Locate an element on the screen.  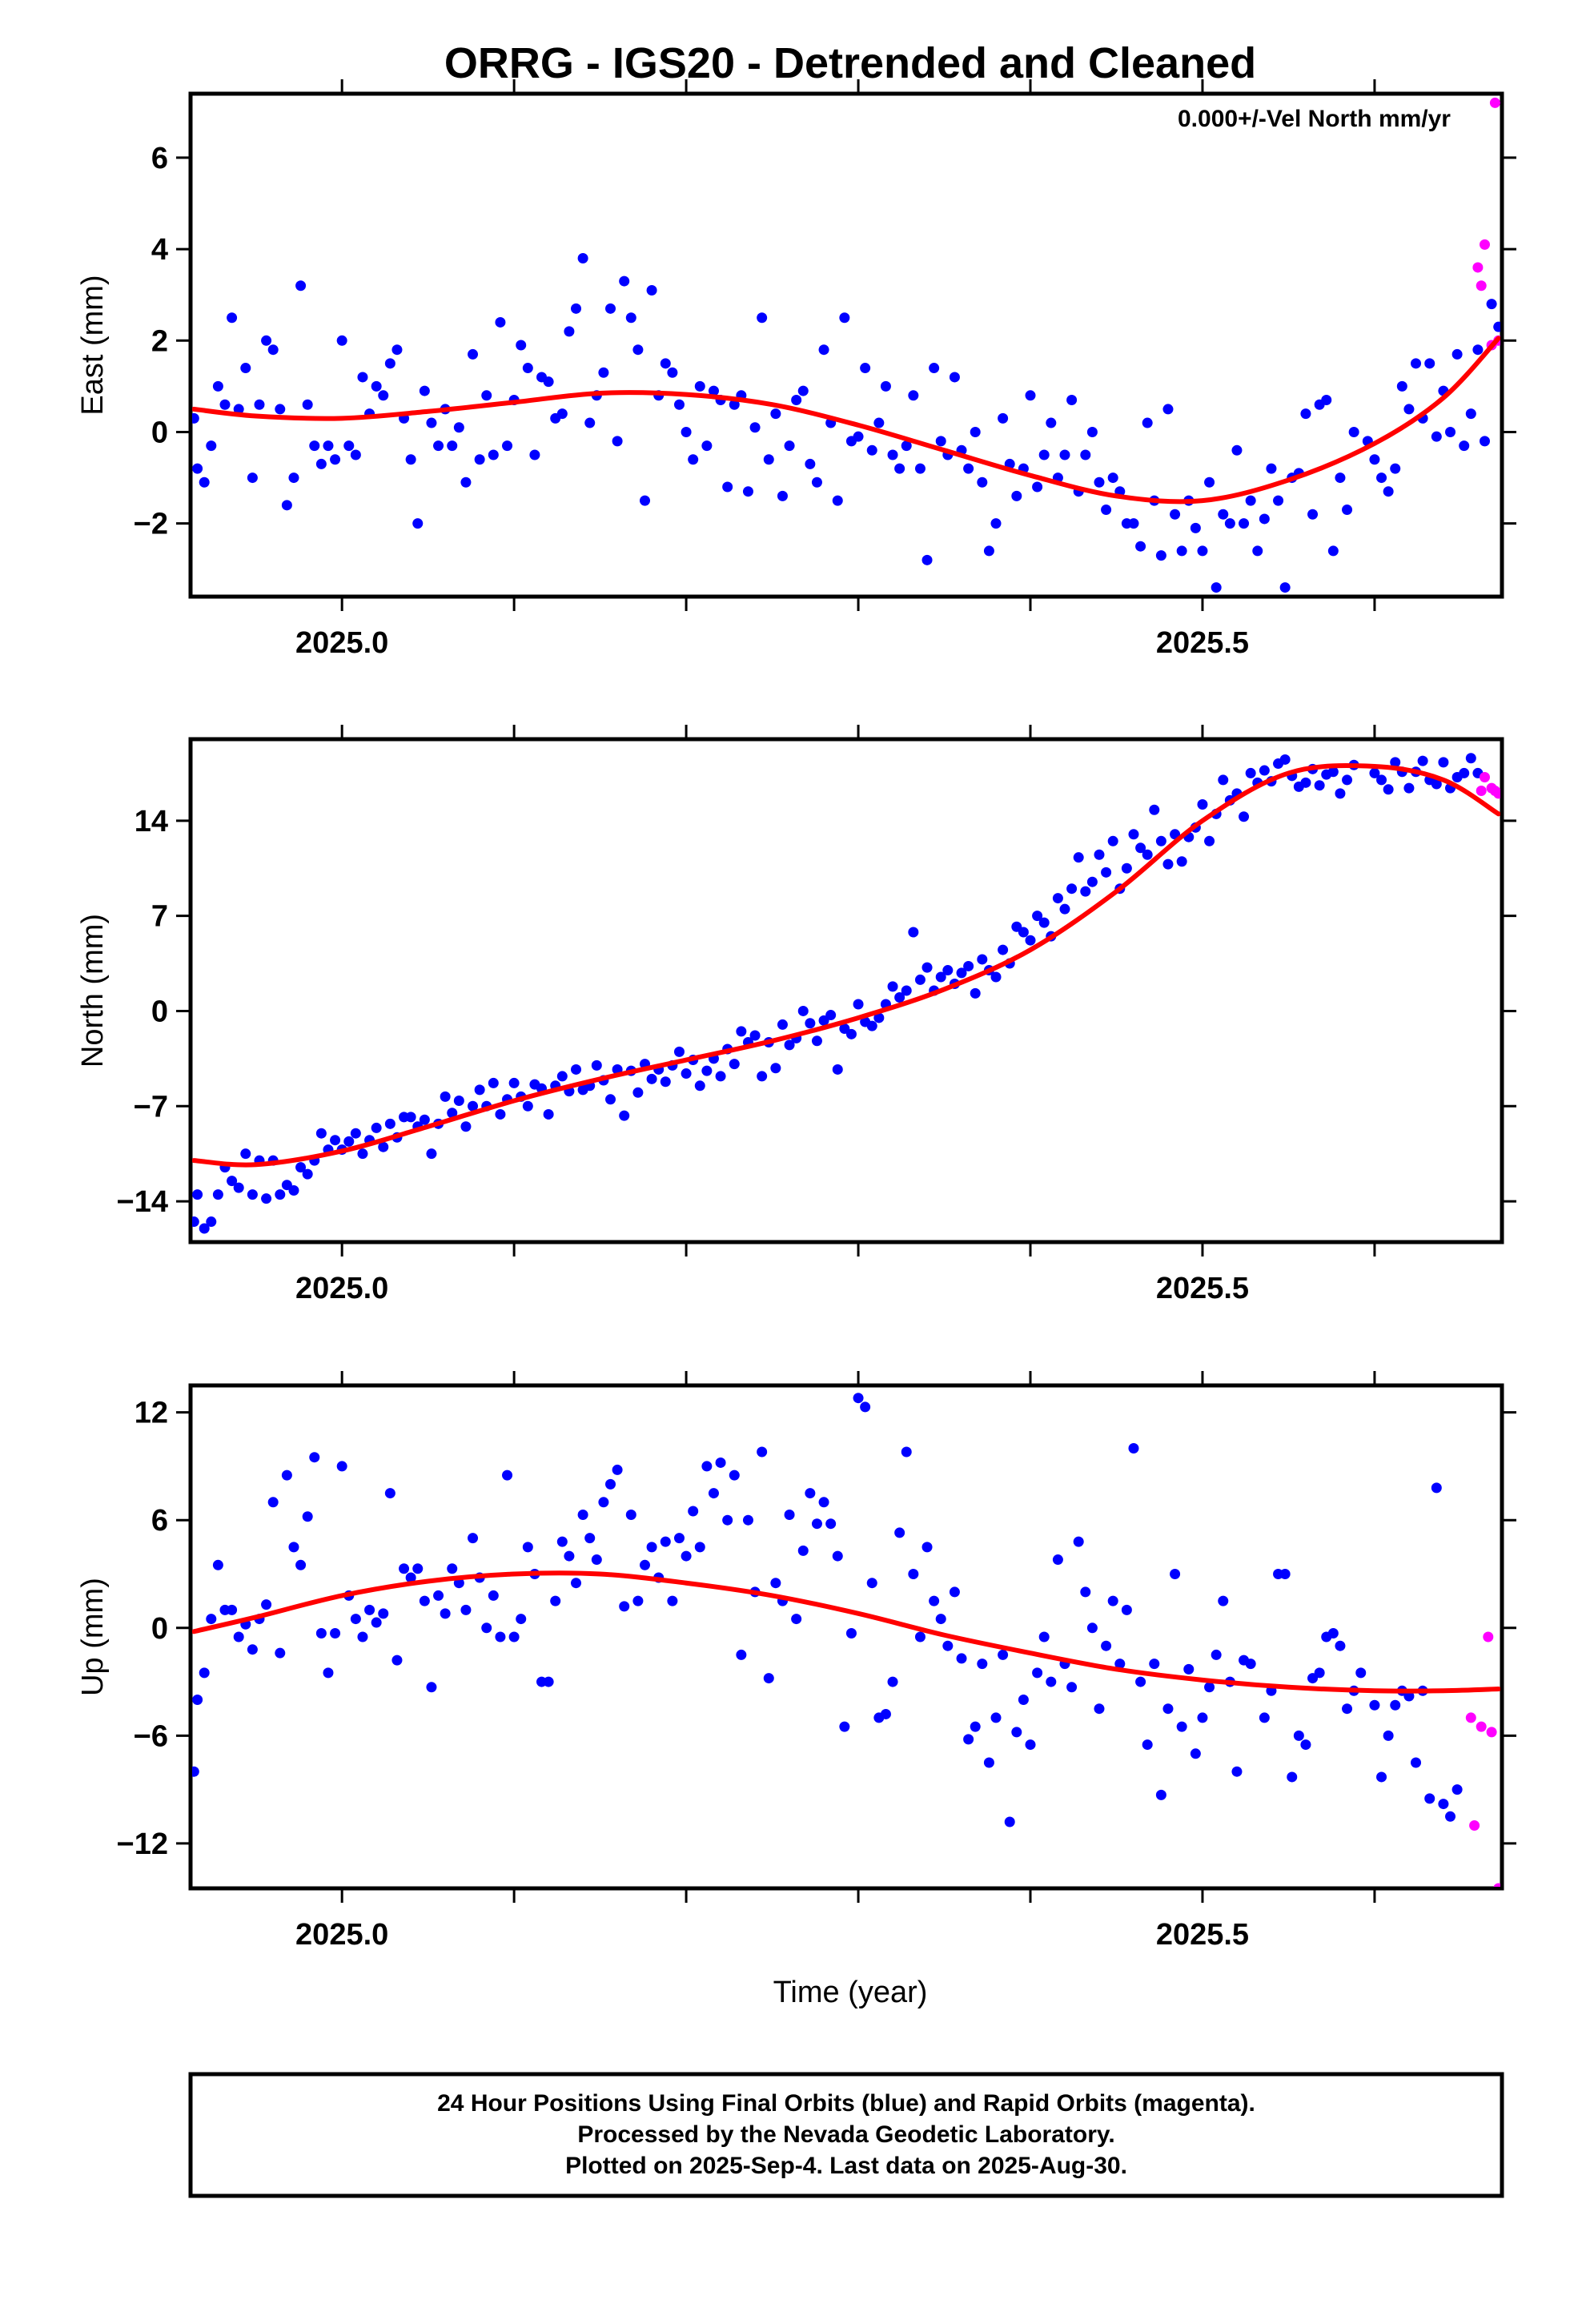
north-x-tick-label: 2025.5 is located at coordinates (1202, 1288).